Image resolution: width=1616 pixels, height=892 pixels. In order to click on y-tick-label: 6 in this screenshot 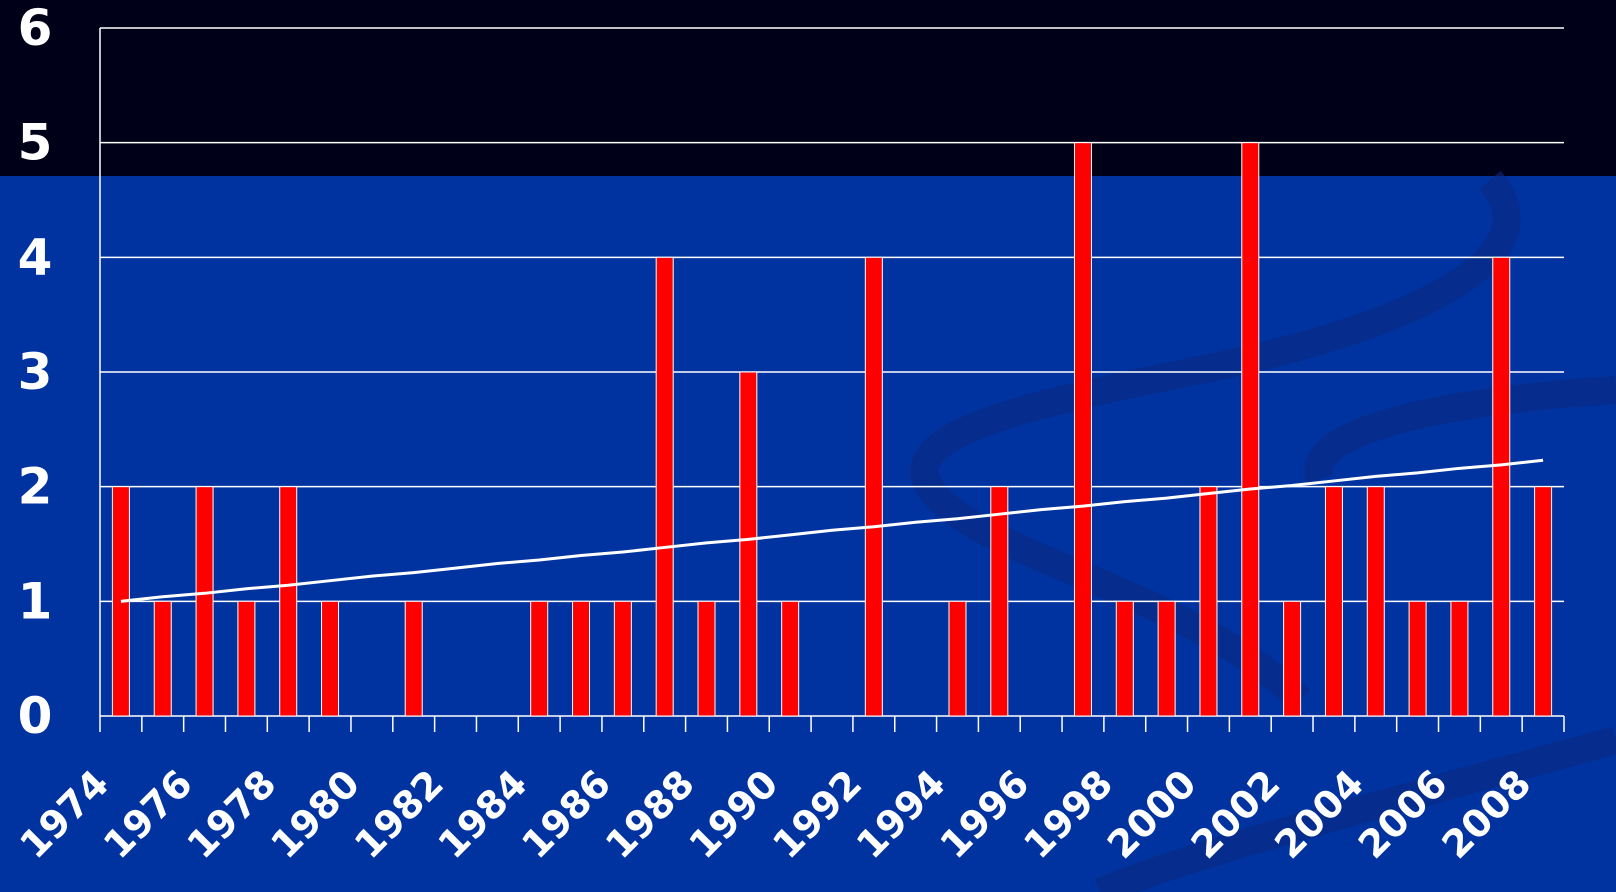, I will do `click(35, 28)`.